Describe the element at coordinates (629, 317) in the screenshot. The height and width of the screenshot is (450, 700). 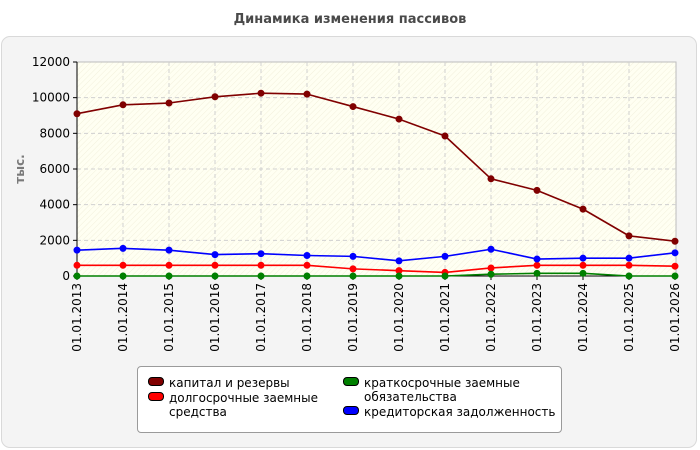
I see `x-tick-label: 01.01.2025` at that location.